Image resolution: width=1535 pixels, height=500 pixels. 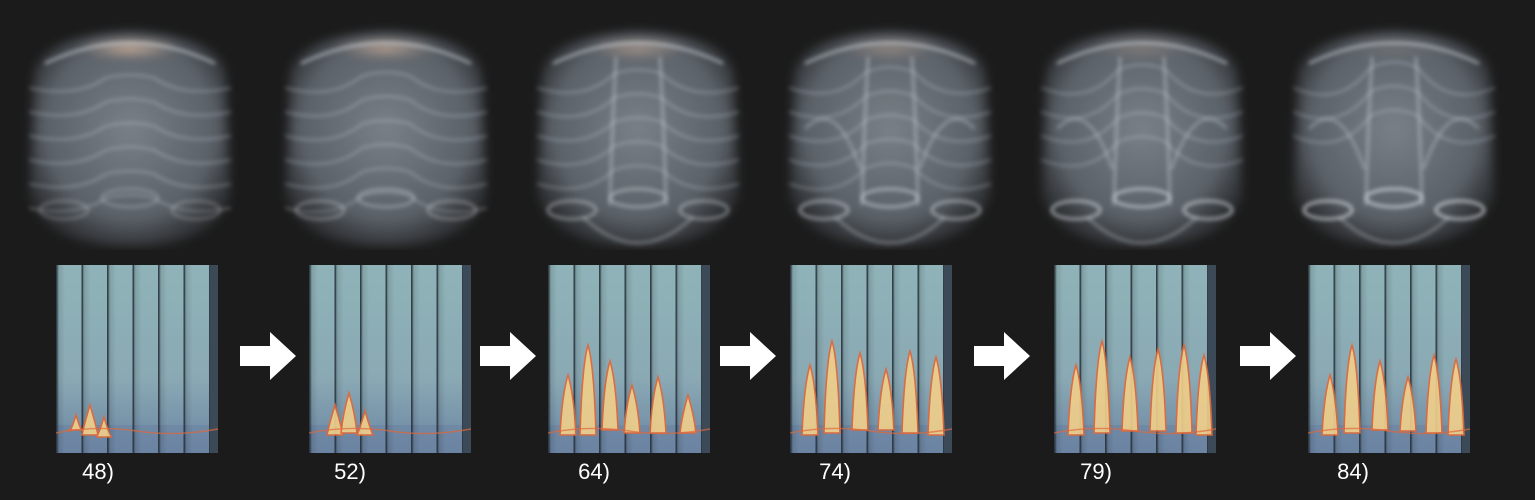 I want to click on frame-label: 48), so click(x=98, y=471).